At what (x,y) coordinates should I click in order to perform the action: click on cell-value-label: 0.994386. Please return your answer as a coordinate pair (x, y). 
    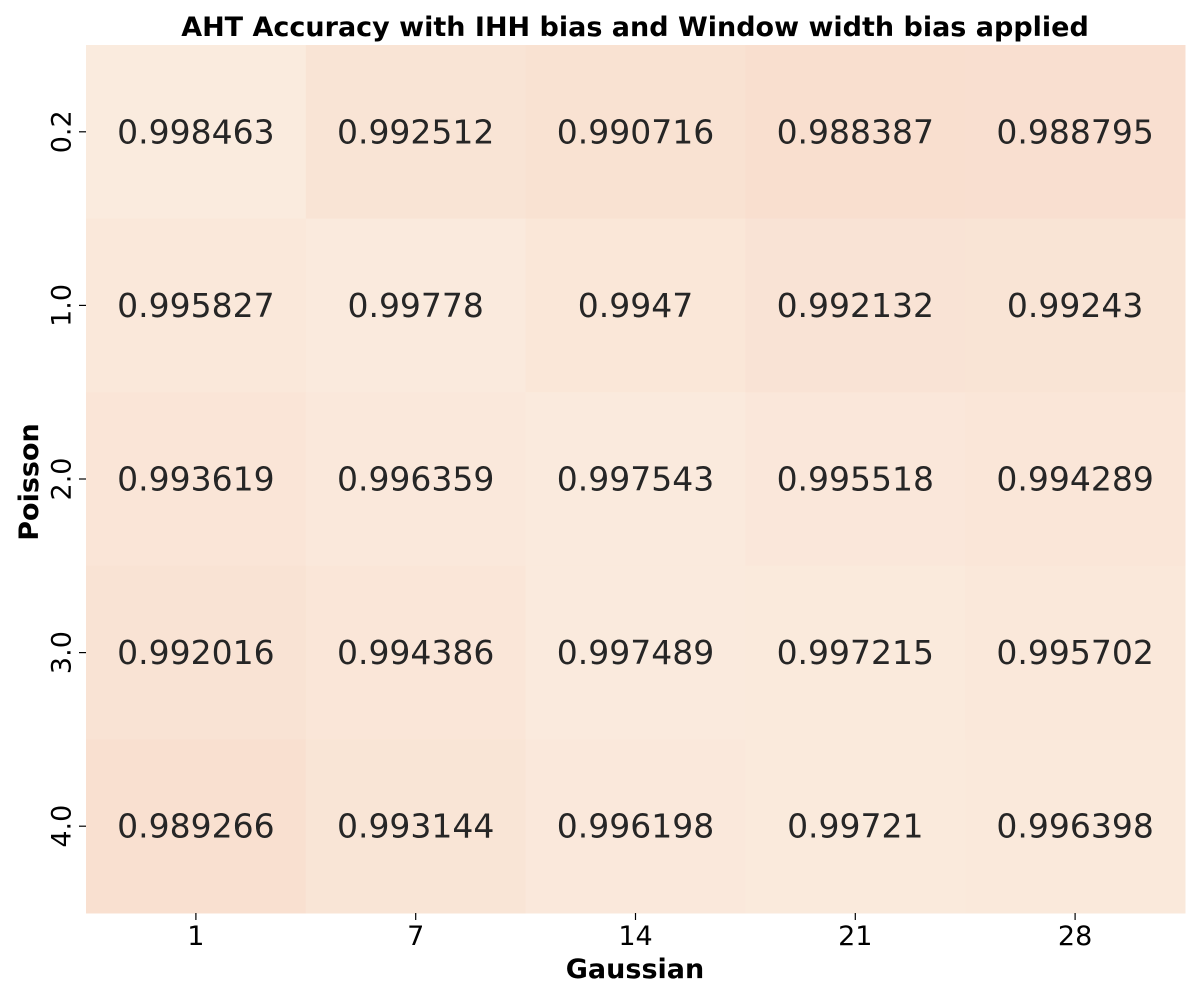
    Looking at the image, I should click on (415, 652).